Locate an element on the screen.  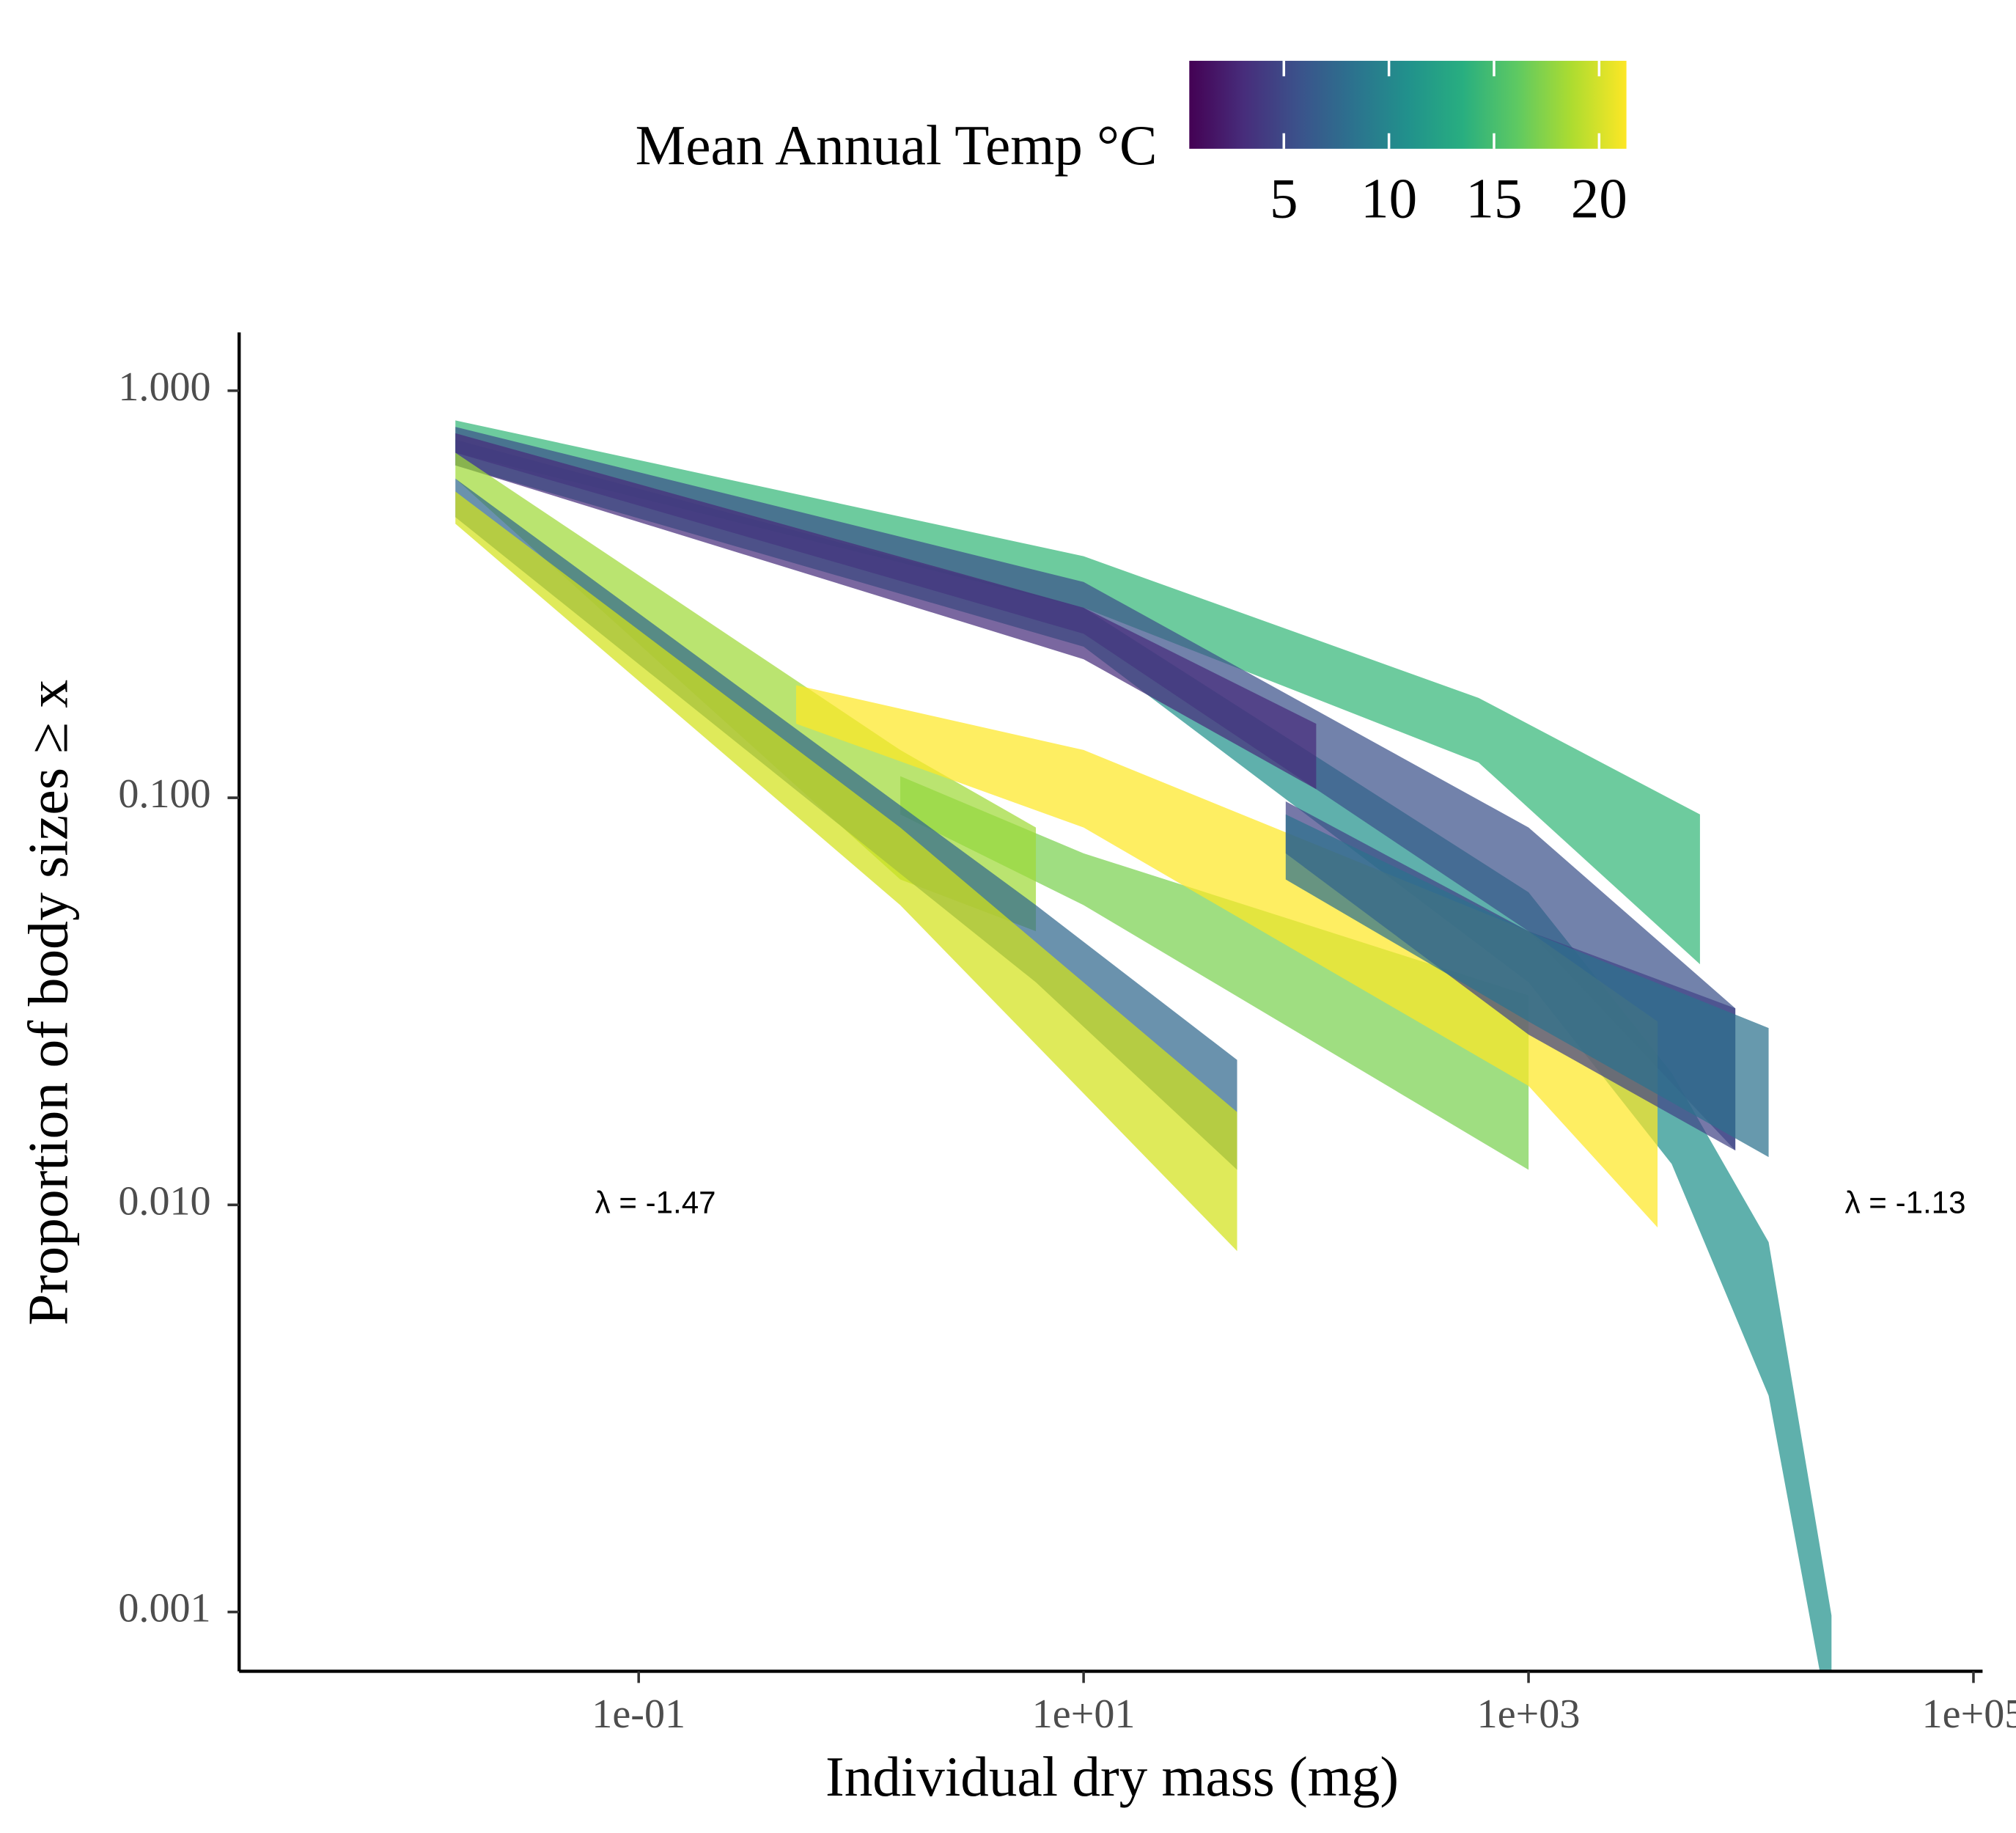
x-tick-label: 1e+03 is located at coordinates (1529, 1714).